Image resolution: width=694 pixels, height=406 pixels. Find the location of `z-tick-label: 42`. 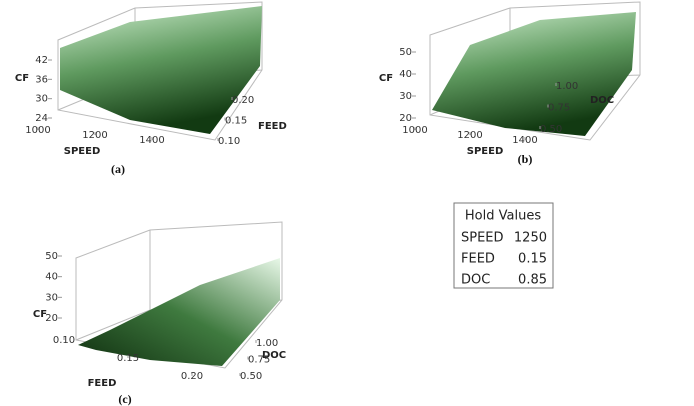

z-tick-label: 42 is located at coordinates (41, 60).